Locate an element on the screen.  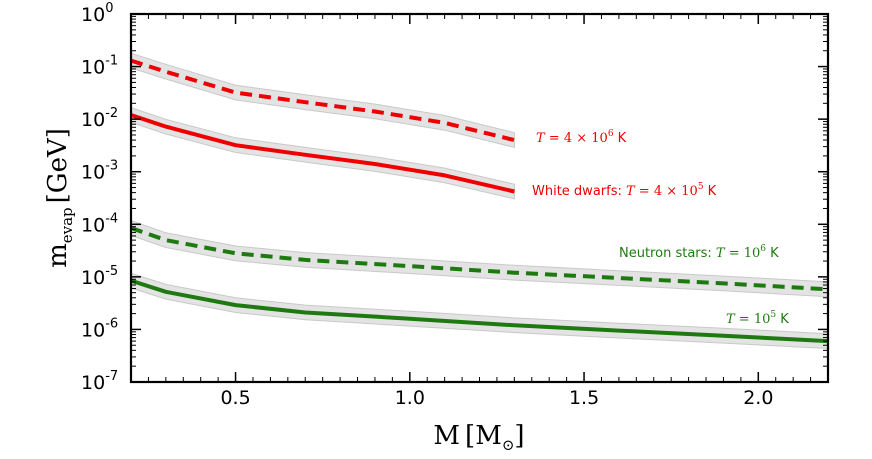
annotation-ns-hot-symbol: T is located at coordinates (721, 253).